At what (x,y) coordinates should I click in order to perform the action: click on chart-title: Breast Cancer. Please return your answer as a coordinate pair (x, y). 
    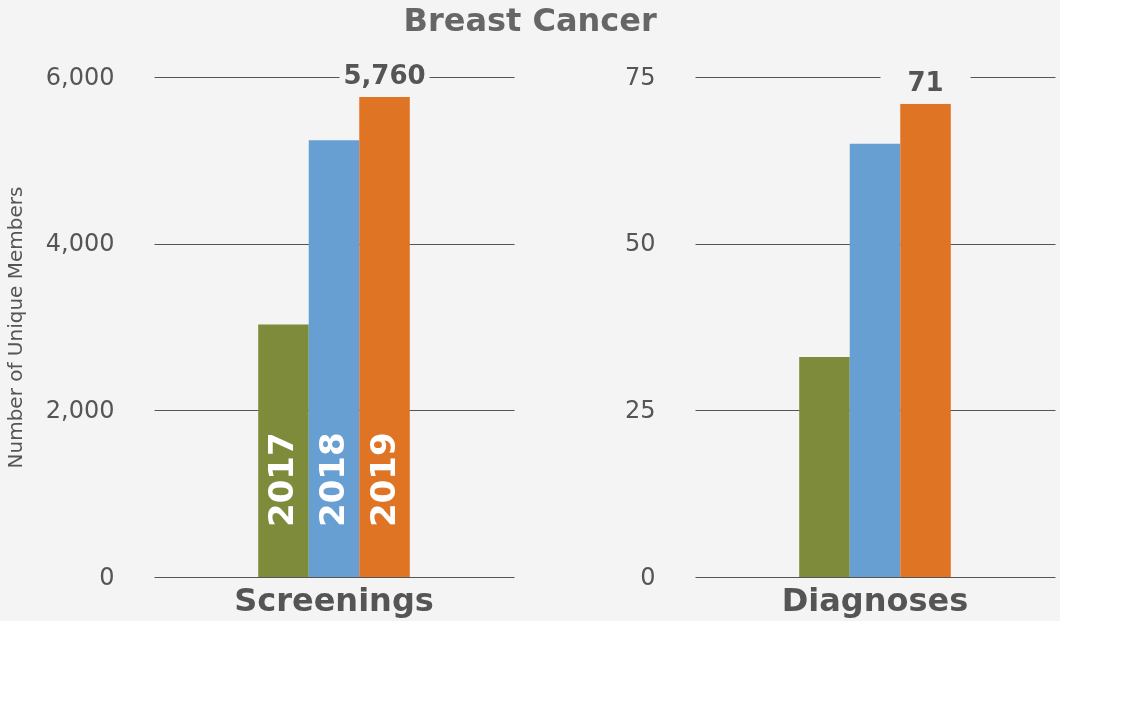
    Looking at the image, I should click on (530, 20).